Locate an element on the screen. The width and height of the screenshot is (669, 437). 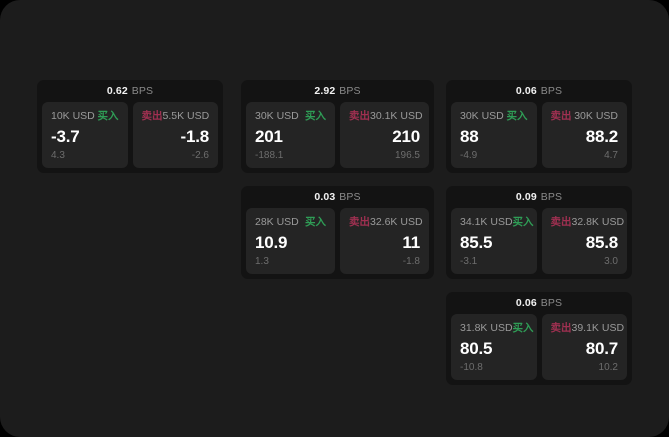
bps-header: 0.62 BPS is located at coordinates (130, 91).